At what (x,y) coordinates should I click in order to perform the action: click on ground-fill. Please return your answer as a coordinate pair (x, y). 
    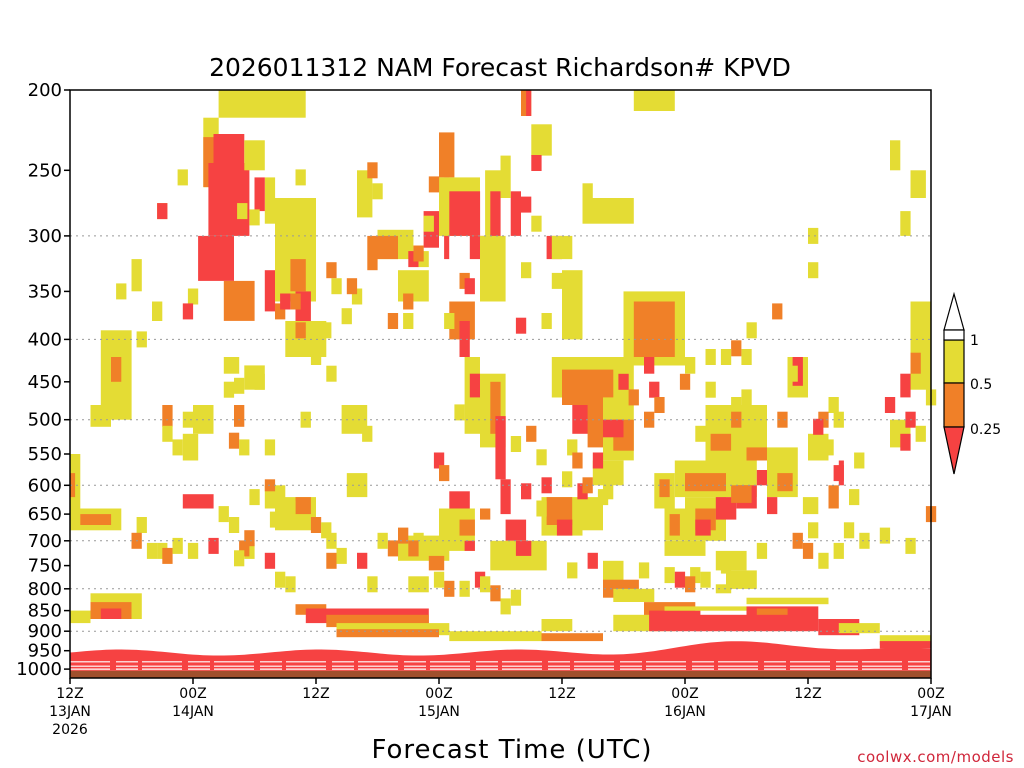
    Looking at the image, I should click on (500, 674).